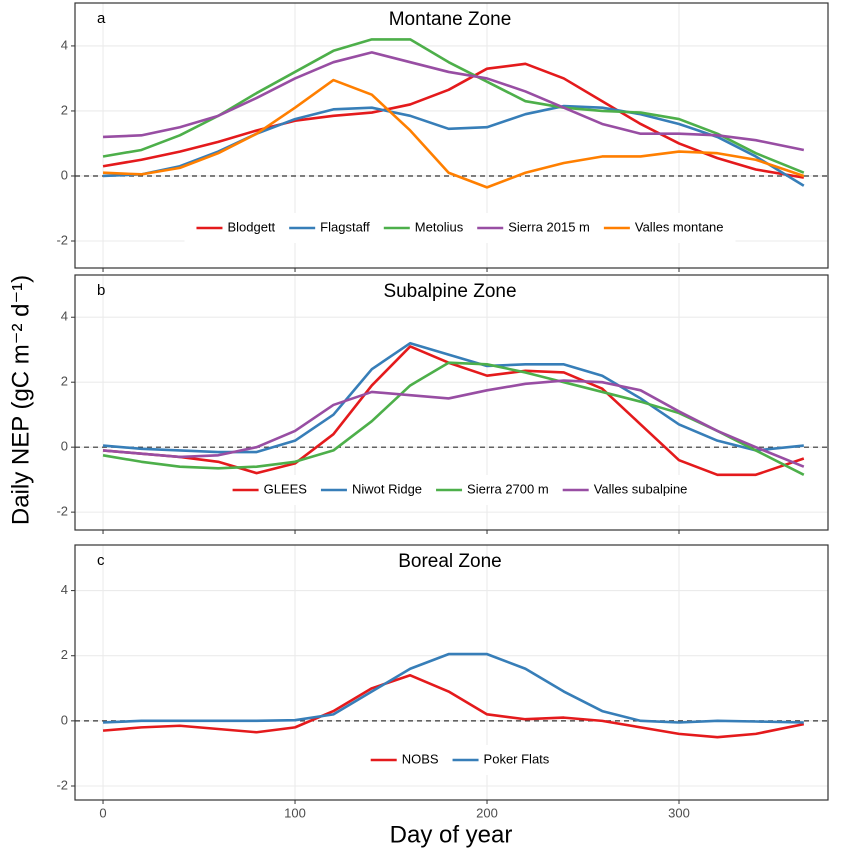 The width and height of the screenshot is (850, 852). Describe the element at coordinates (20, 400) in the screenshot. I see `y-axis-label: Daily NEP (gC m⁻² d⁻¹)` at that location.